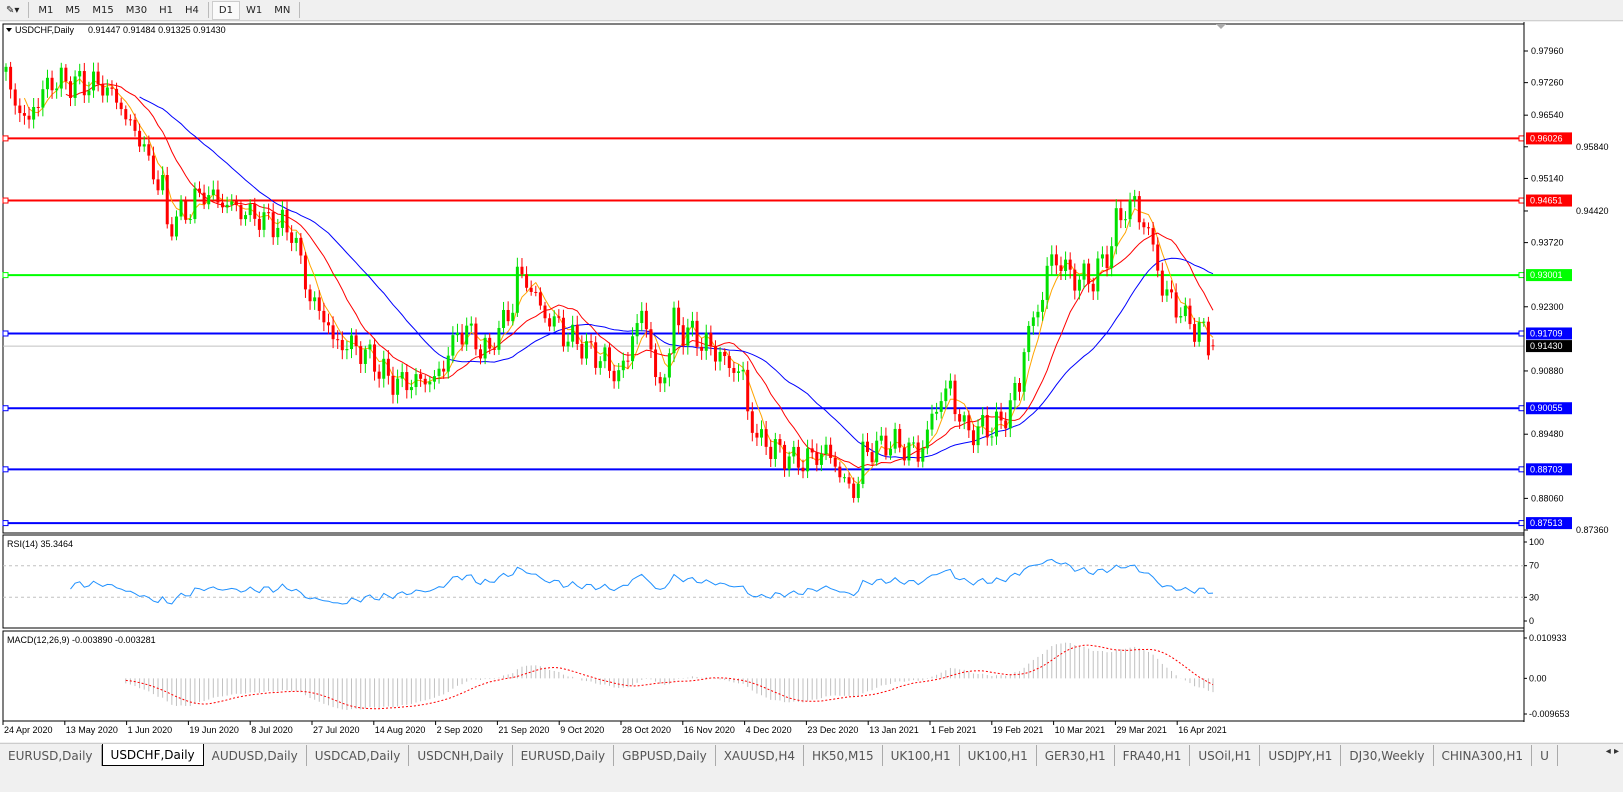  I want to click on price-tick-label: 0.94420, so click(1592, 211).